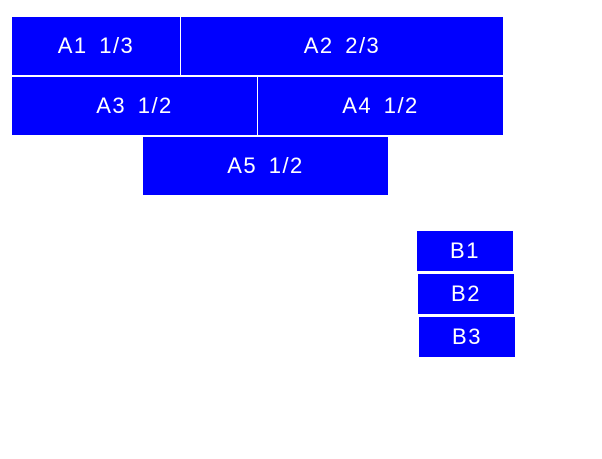 The width and height of the screenshot is (602, 459). I want to click on box-b1: B1, so click(465, 251).